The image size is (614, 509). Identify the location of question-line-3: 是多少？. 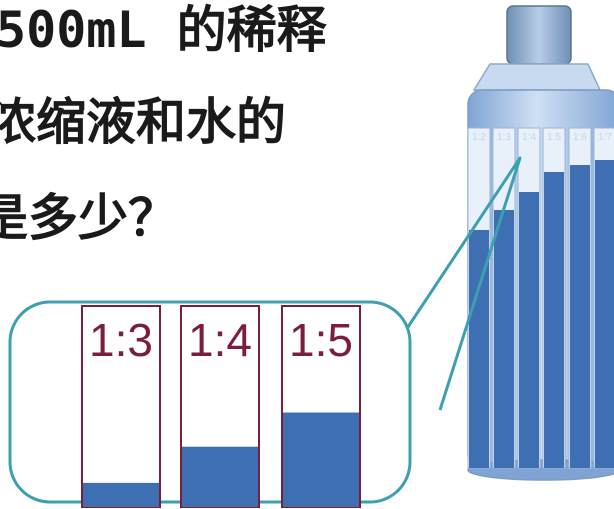
(89, 218).